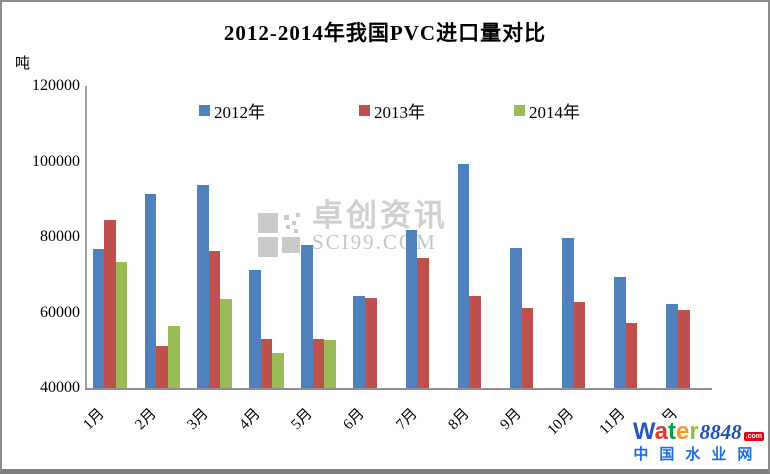  Describe the element at coordinates (684, 349) in the screenshot. I see `bar-2013年-12月` at that location.